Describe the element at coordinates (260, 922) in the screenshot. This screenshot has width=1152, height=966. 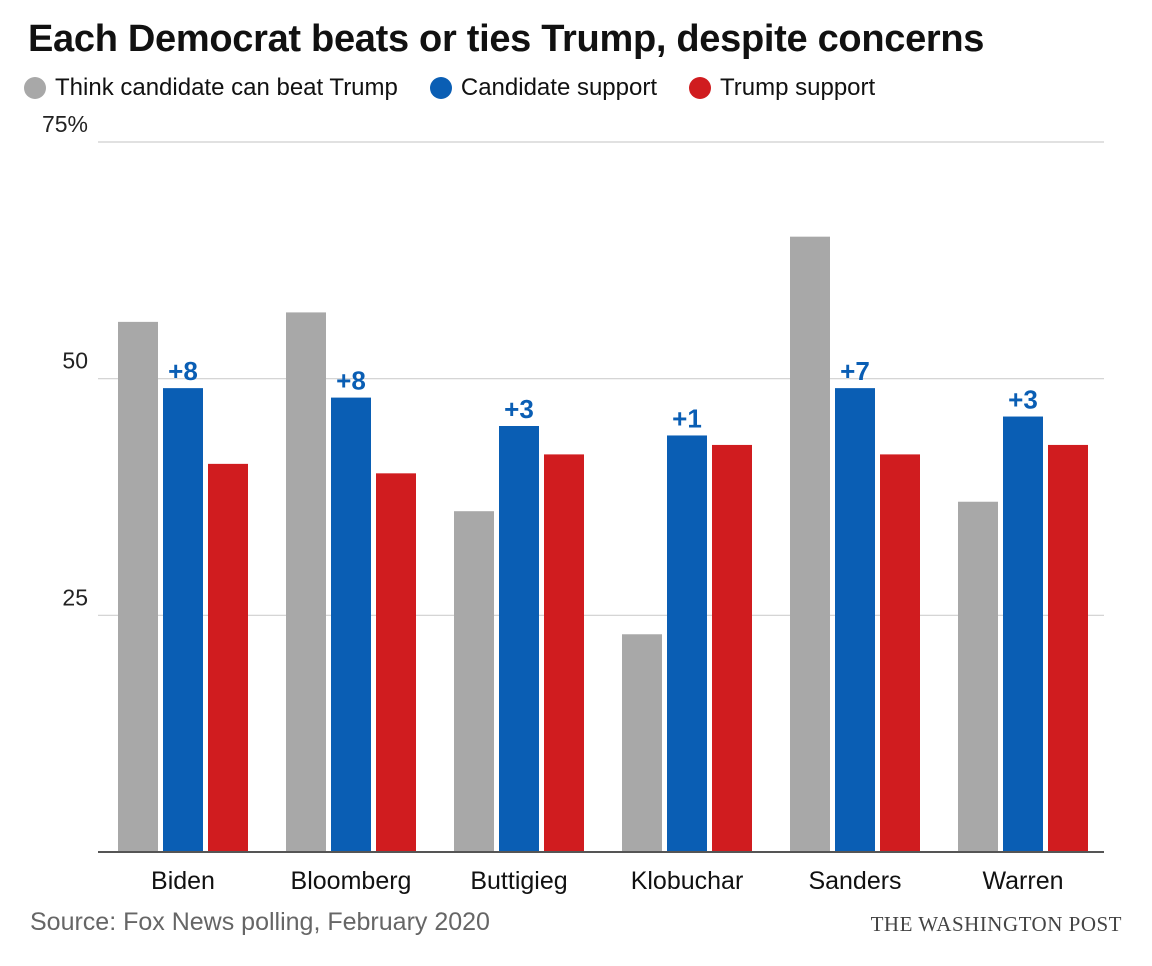
I see `source-note: Source: Fox News polling, February 2020` at that location.